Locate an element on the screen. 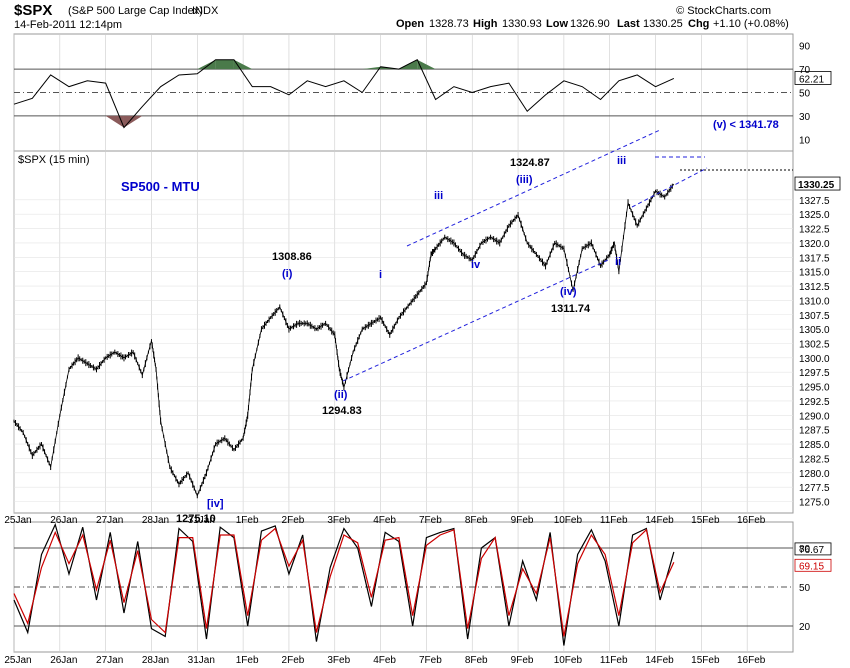  wave-label-iv-minor: (iv) is located at coordinates (568, 292).